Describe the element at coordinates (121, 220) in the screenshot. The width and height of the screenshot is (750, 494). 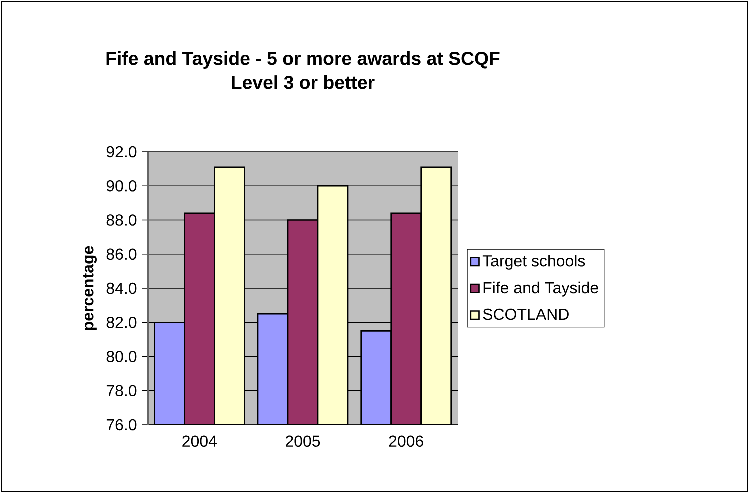
I see `y-tick-label: 88.0` at that location.